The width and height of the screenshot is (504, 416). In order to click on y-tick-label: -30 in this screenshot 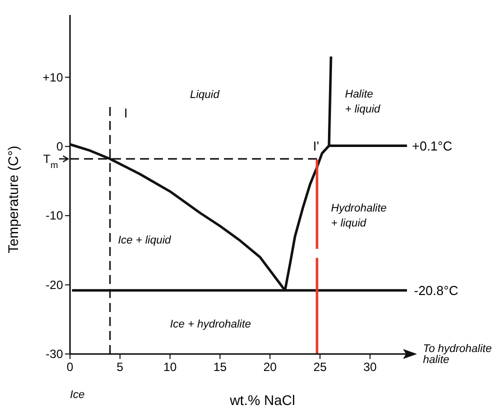, I will do `click(55, 354)`.